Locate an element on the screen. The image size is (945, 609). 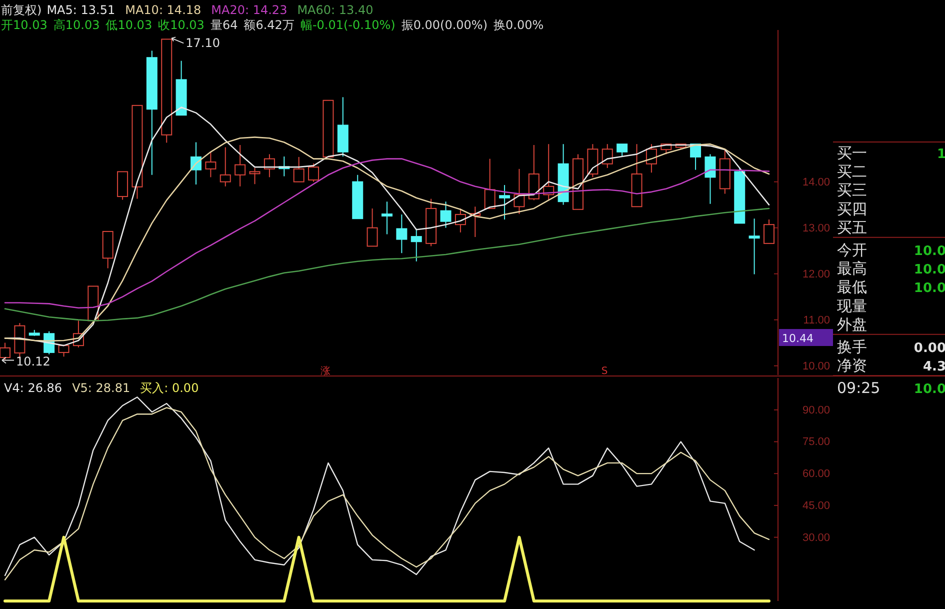
annotation: 收10.03 is located at coordinates (181, 25).